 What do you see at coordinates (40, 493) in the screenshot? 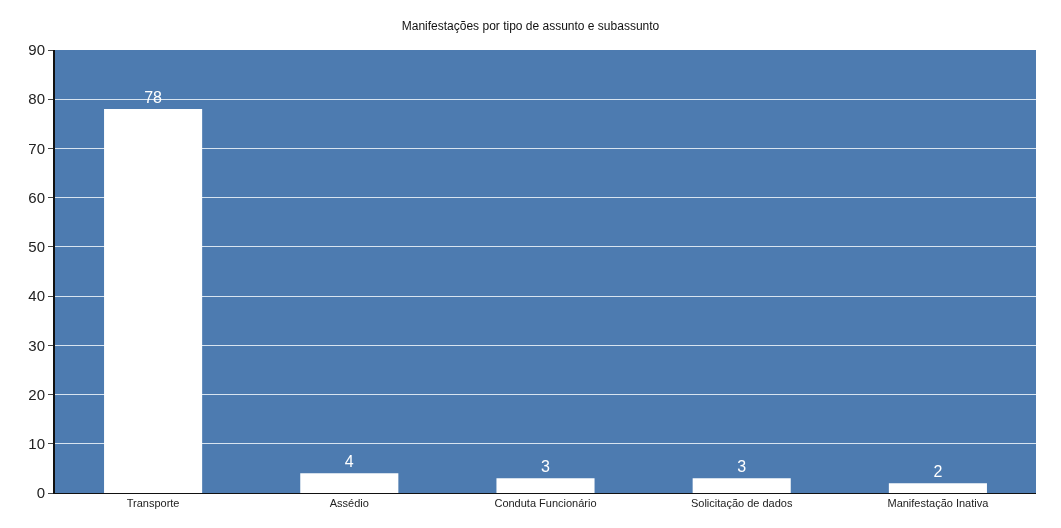
I see `y-tick-label: 0` at bounding box center [40, 493].